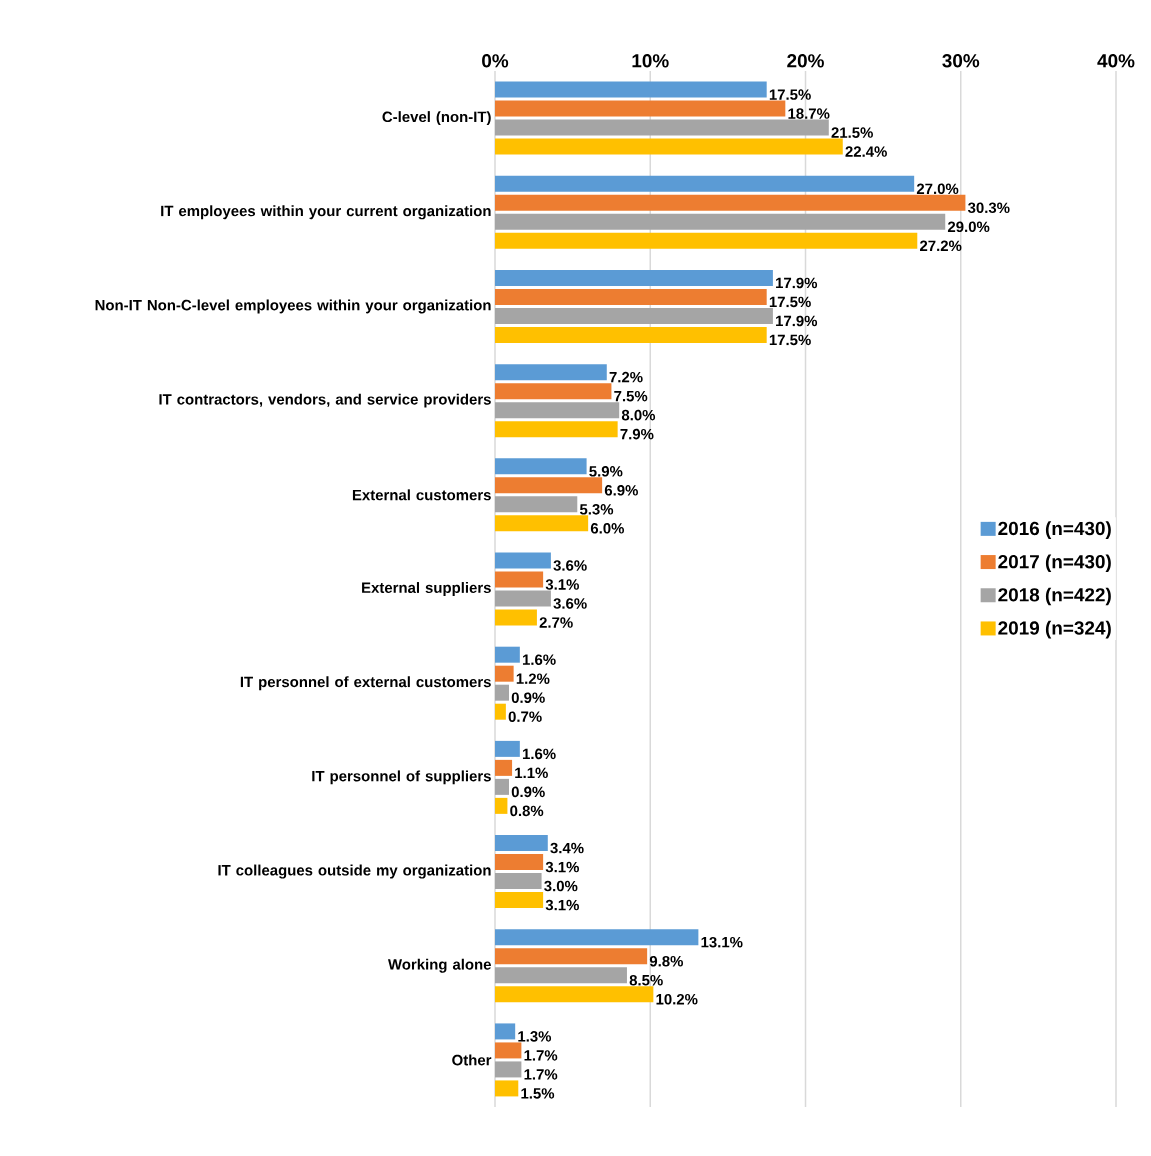 Image resolution: width=1151 pixels, height=1156 pixels. Describe the element at coordinates (538, 1093) in the screenshot. I see `data-label: 1.5%` at that location.